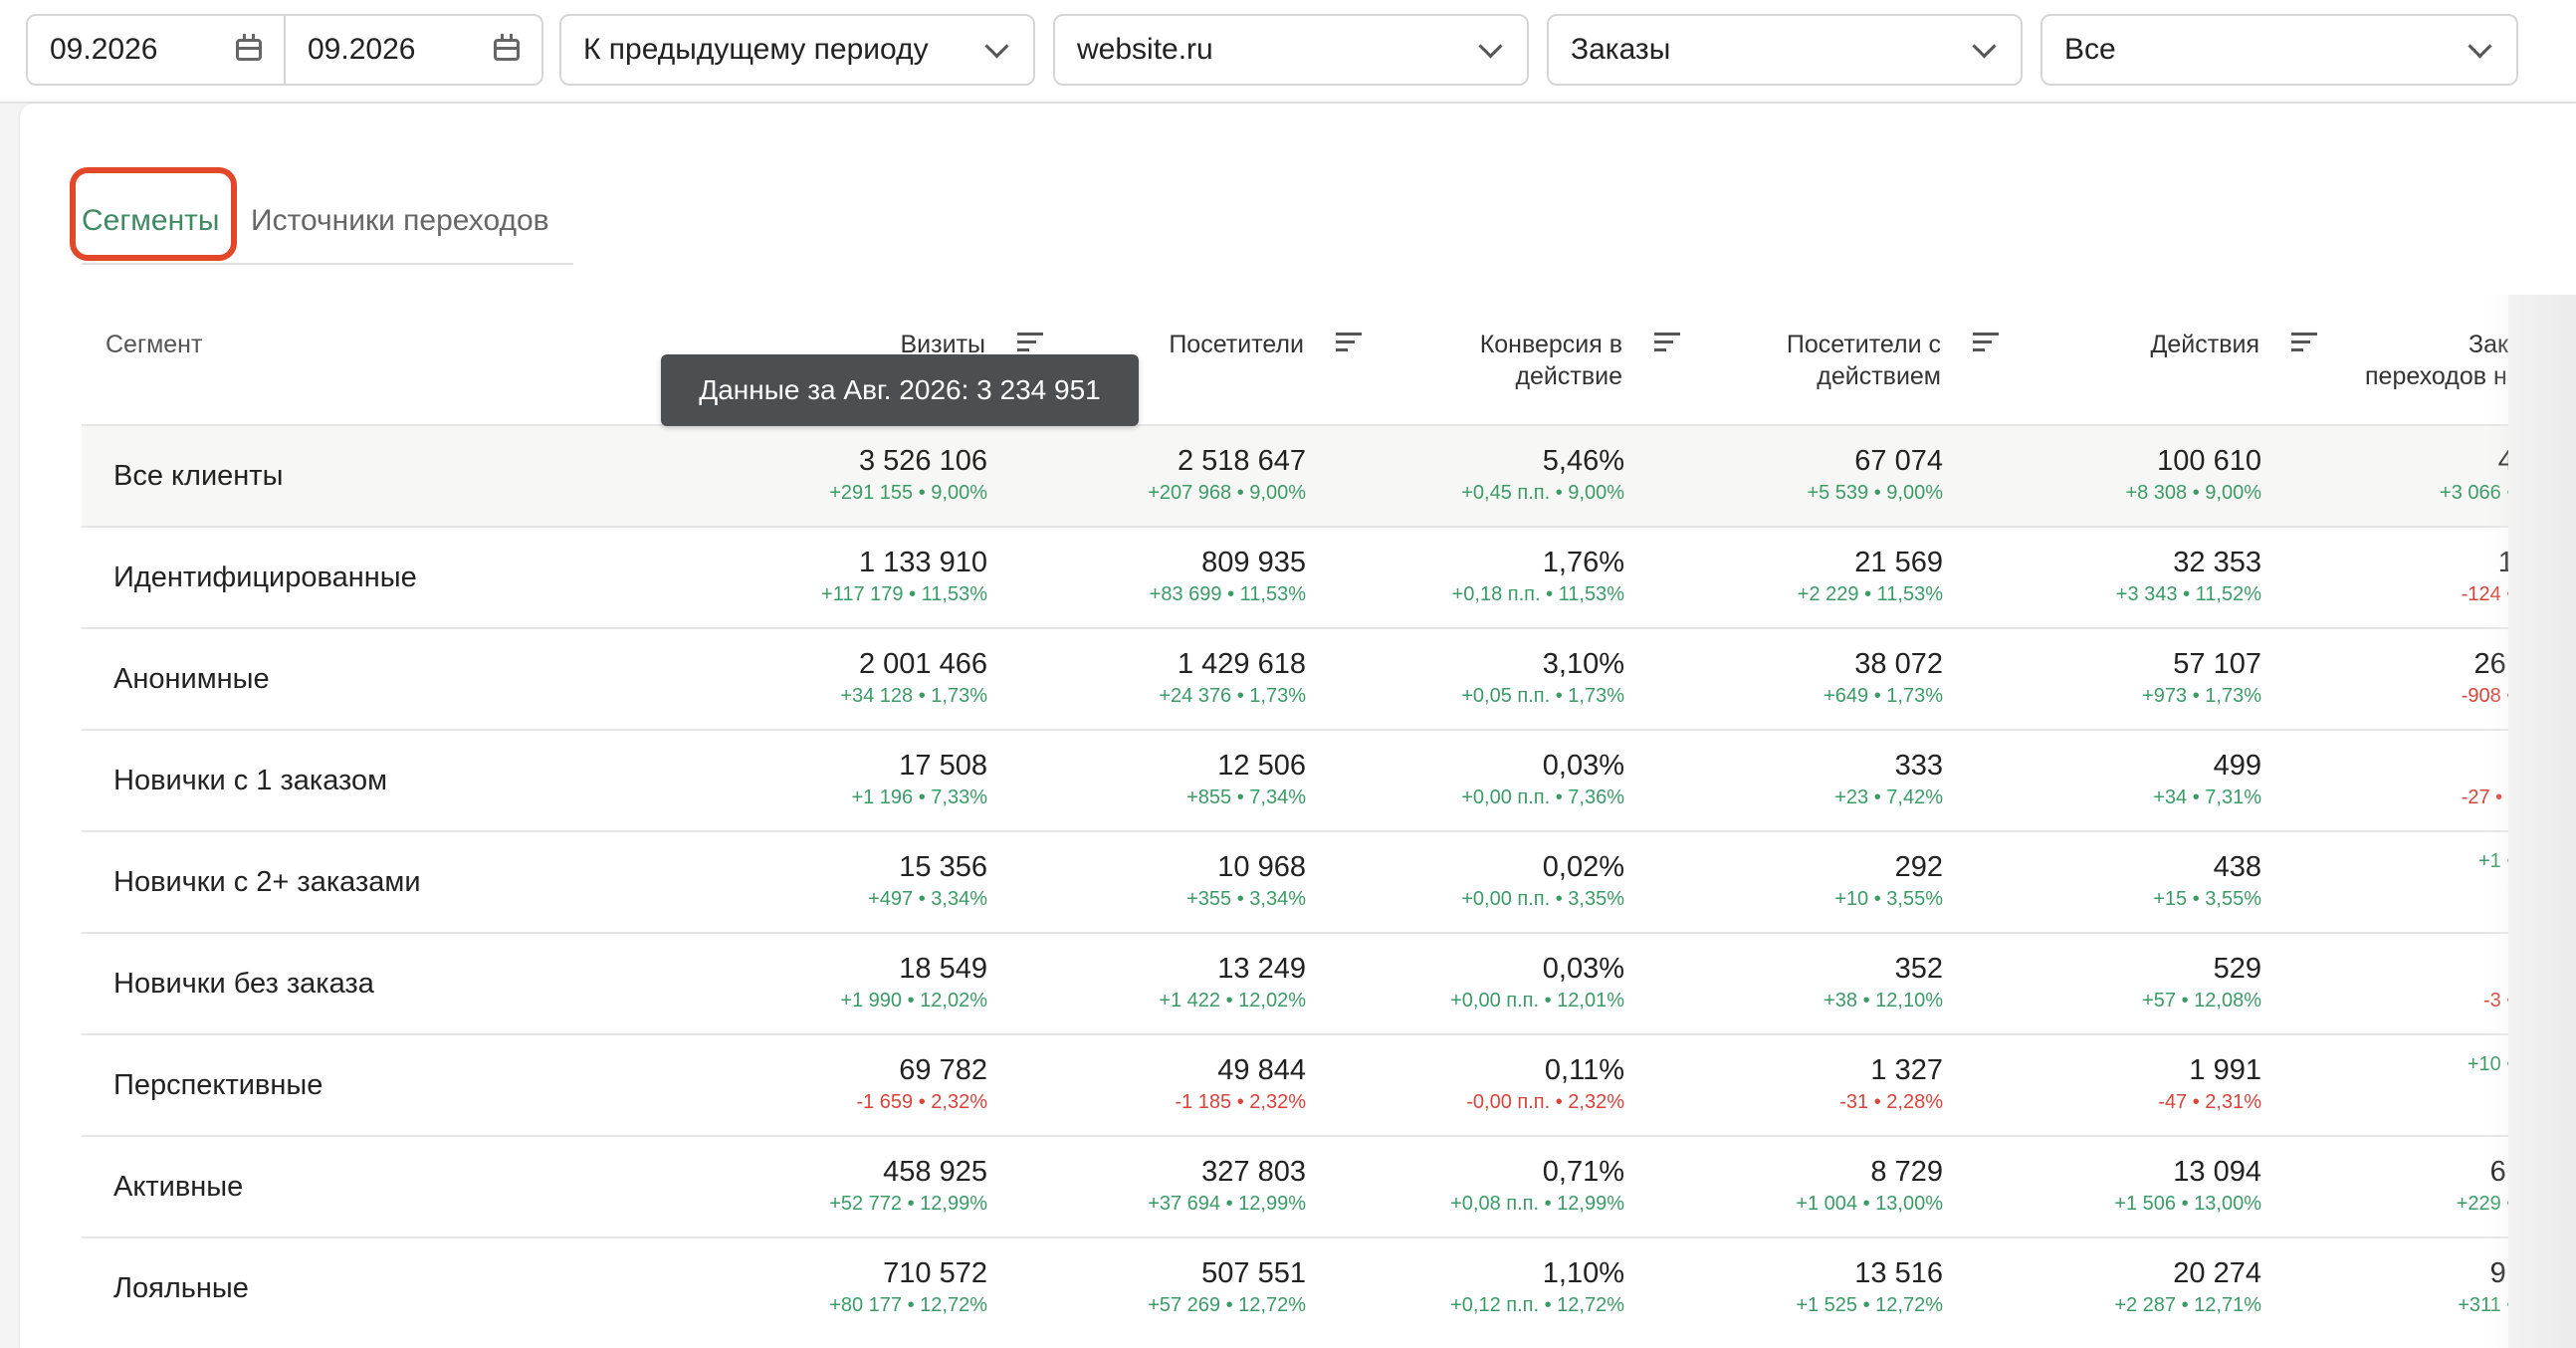 The height and width of the screenshot is (1348, 2576). I want to click on conv-value: 0,03%, so click(1583, 766).